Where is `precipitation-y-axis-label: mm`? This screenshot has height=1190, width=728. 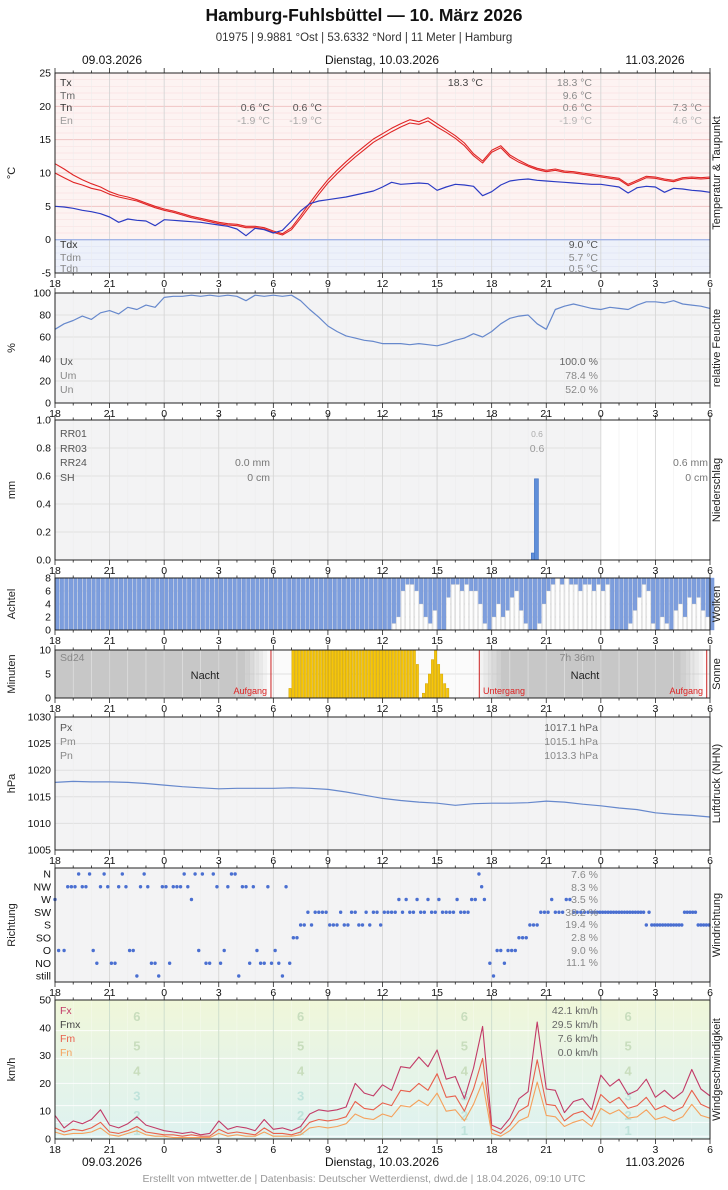 precipitation-y-axis-label: mm is located at coordinates (12, 490).